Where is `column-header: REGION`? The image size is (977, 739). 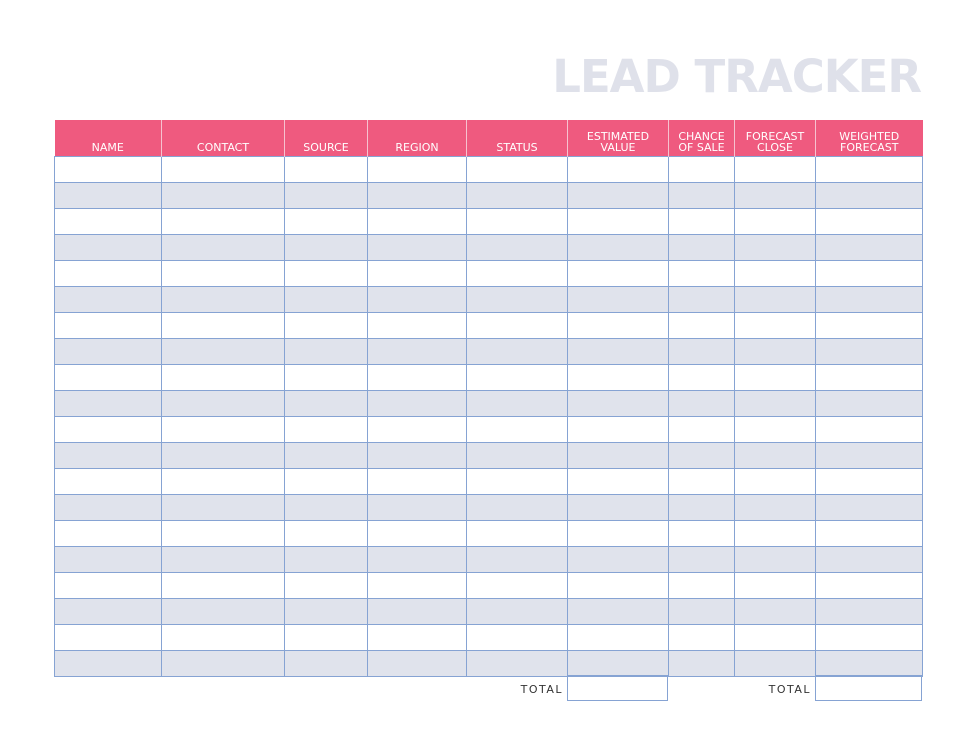
column-header: REGION is located at coordinates (417, 138).